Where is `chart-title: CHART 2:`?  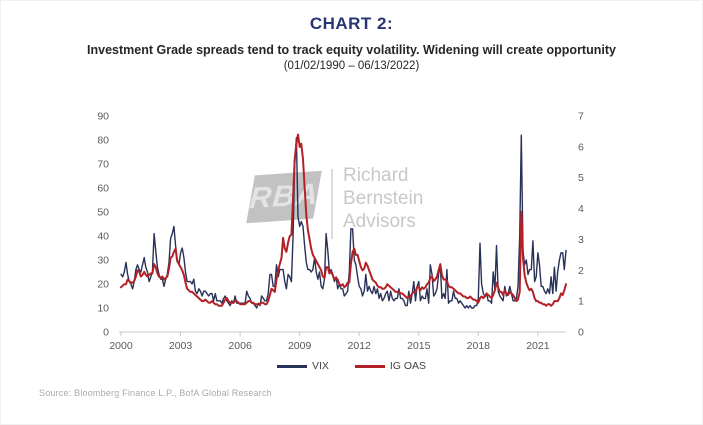
chart-title: CHART 2: is located at coordinates (351, 23).